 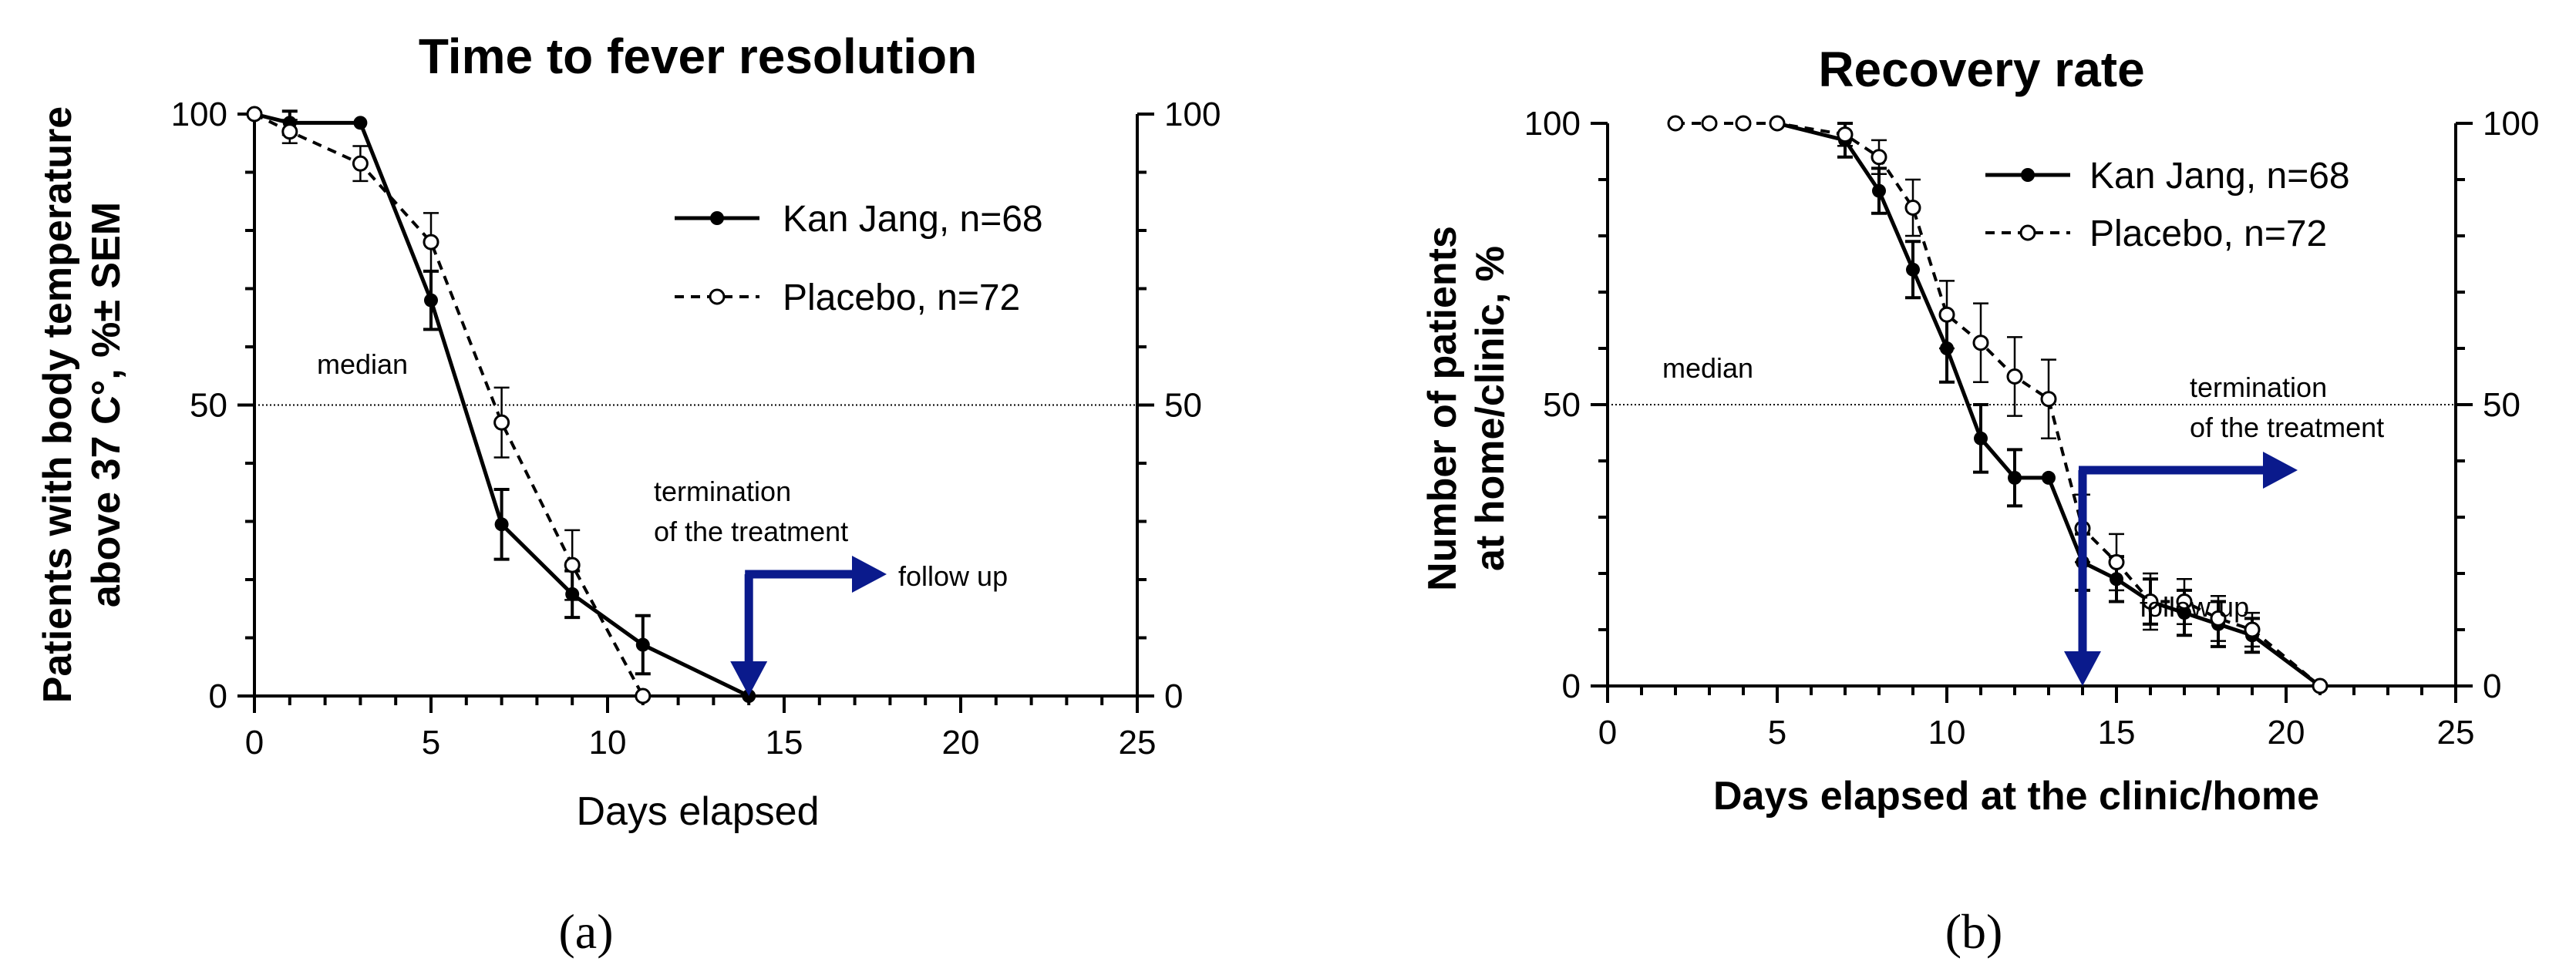 I want to click on x-tick-label-b: 5, so click(x=1777, y=732).